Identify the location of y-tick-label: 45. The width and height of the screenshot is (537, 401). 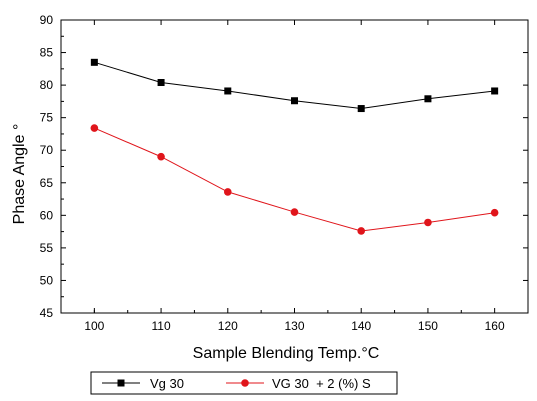
(47, 313).